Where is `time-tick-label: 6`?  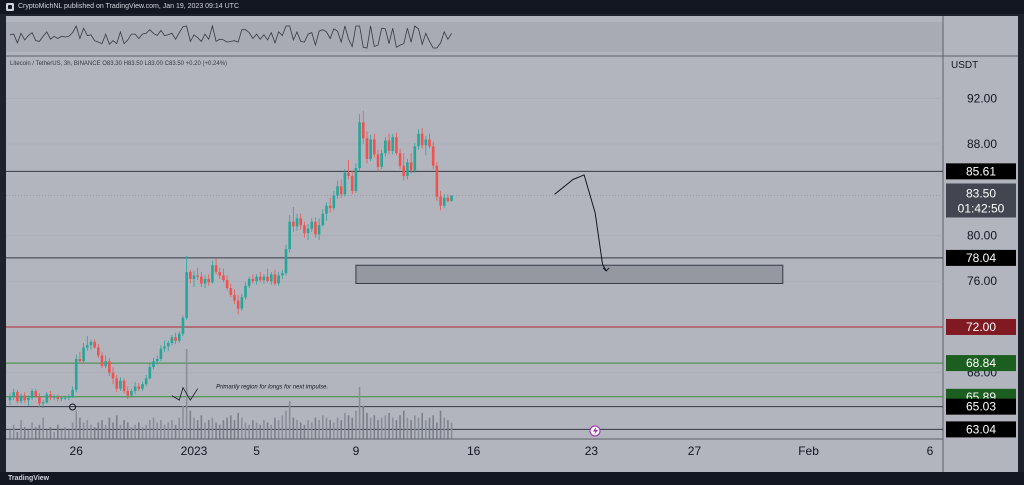
time-tick-label: 6 is located at coordinates (930, 451).